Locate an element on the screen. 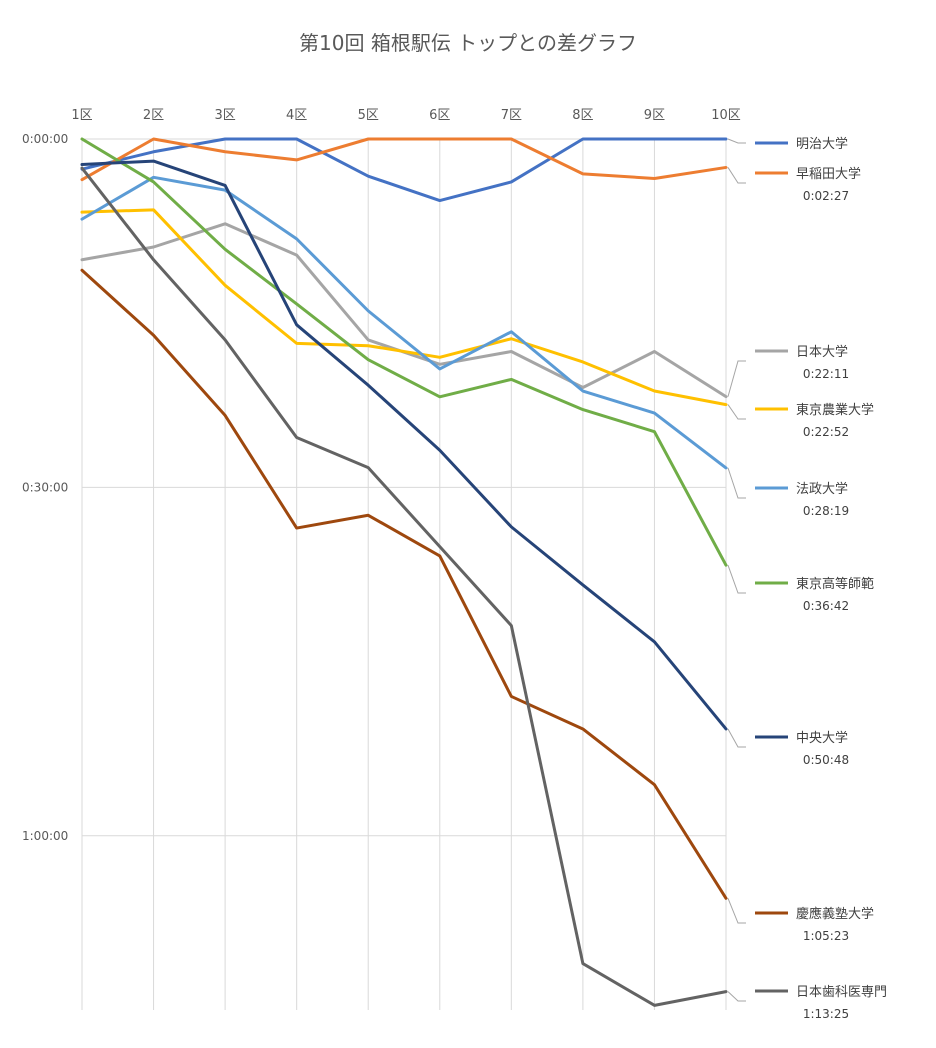 The width and height of the screenshot is (936, 1048). x-tick-label: 7区 is located at coordinates (511, 115).